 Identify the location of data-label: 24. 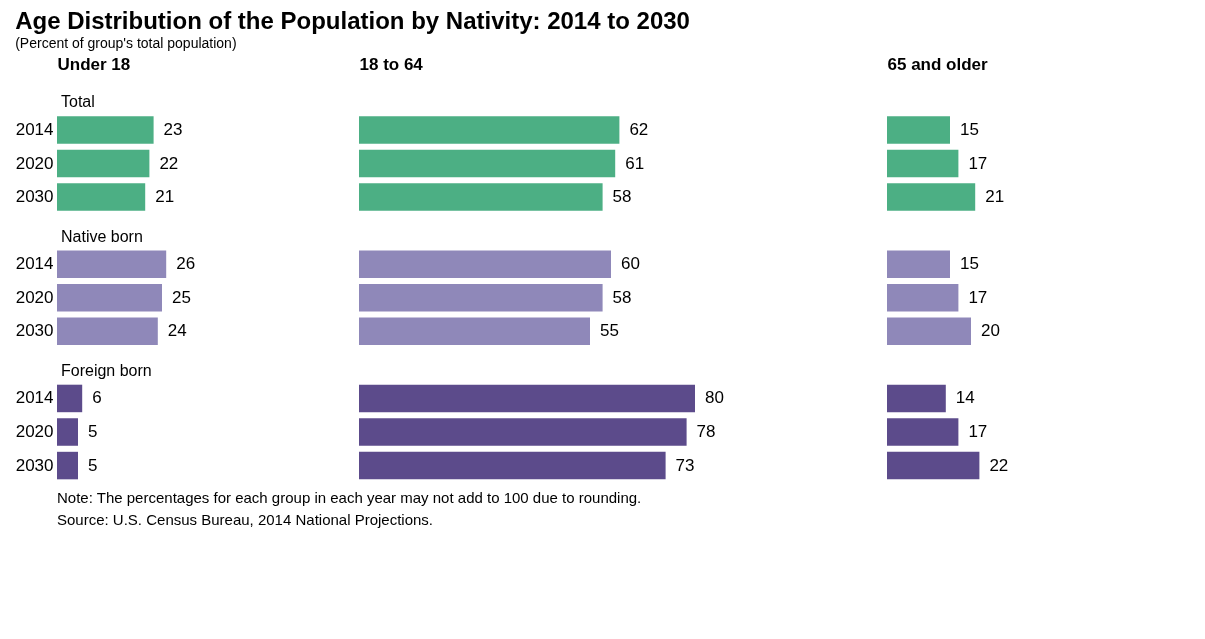
(177, 331).